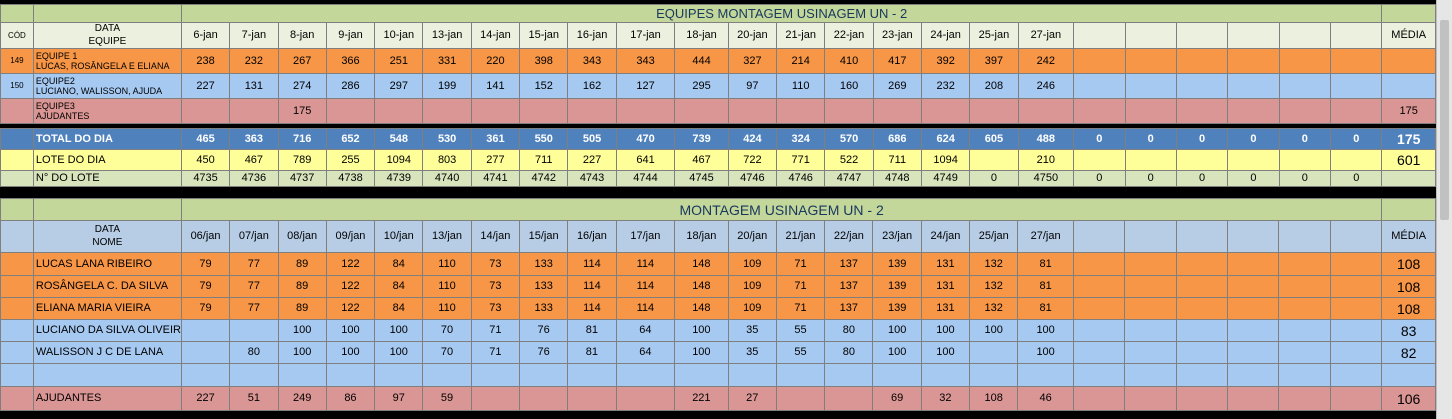 This screenshot has width=1452, height=419. What do you see at coordinates (1408, 61) in the screenshot?
I see `media-cell` at bounding box center [1408, 61].